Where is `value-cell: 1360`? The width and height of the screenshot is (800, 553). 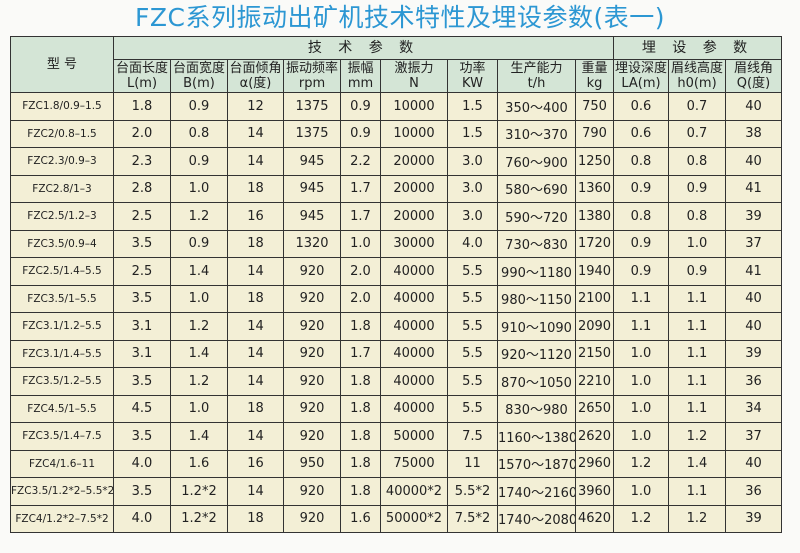 value-cell: 1360 is located at coordinates (594, 188).